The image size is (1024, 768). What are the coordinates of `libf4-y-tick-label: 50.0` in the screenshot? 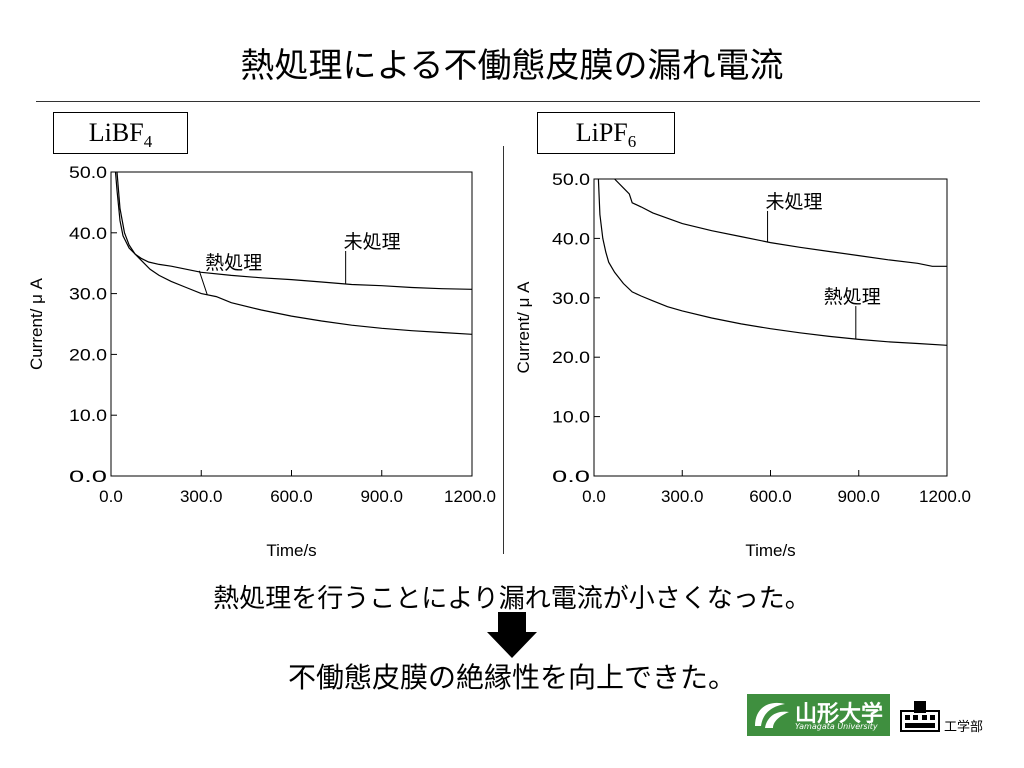 It's located at (88, 172).